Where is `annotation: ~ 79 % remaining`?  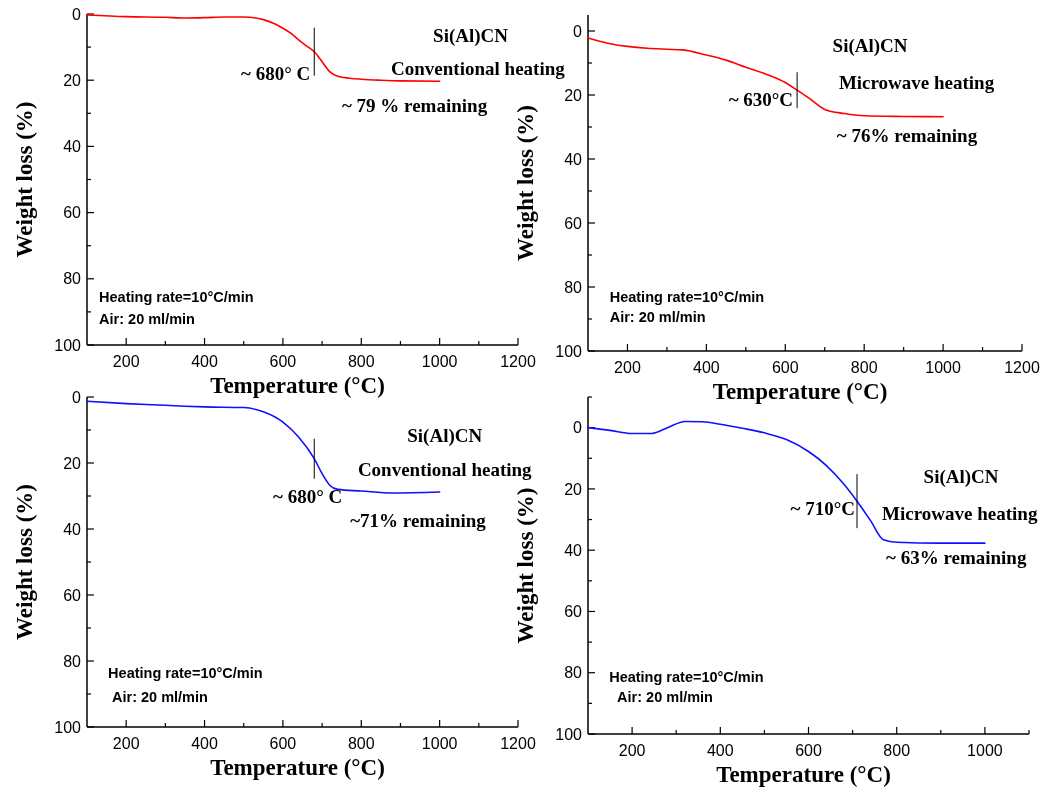 annotation: ~ 79 % remaining is located at coordinates (414, 105).